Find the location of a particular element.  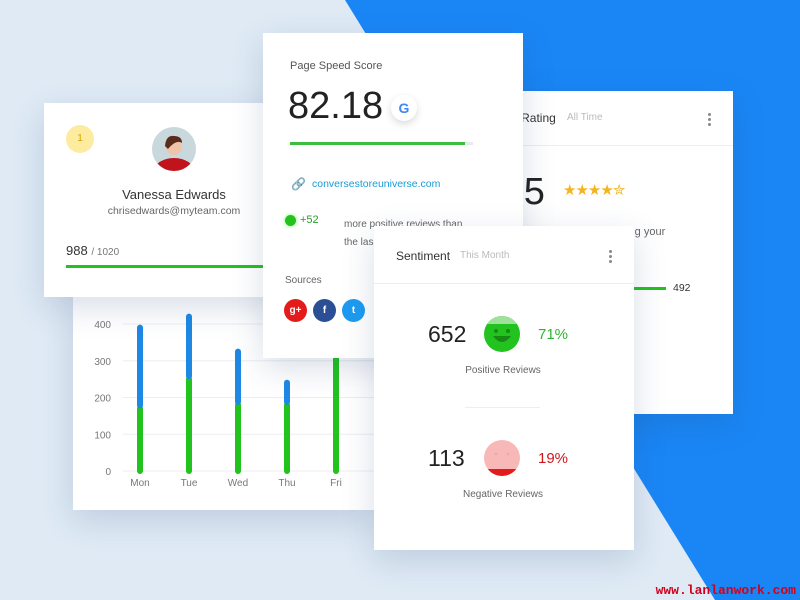

score-total: / 1020 is located at coordinates (105, 252).